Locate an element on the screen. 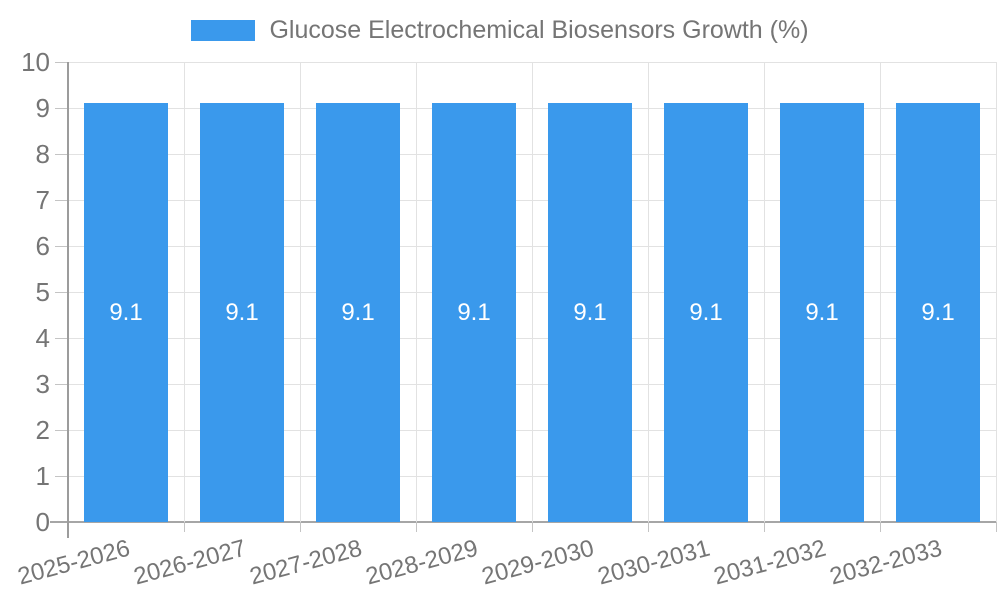  y-axis-label: 4 is located at coordinates (42, 338).